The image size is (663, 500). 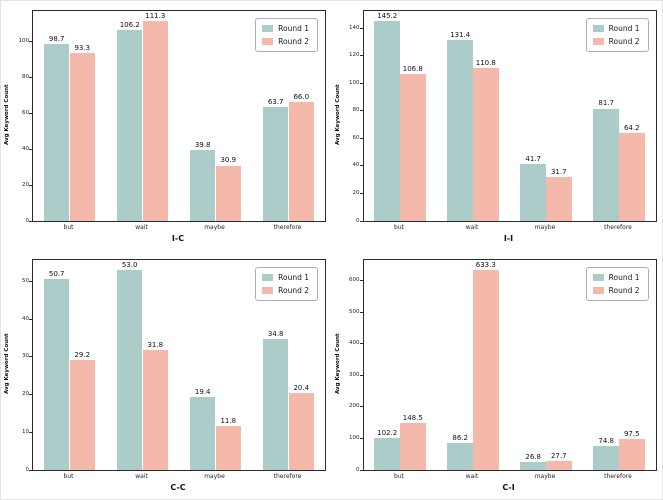 What do you see at coordinates (533, 456) in the screenshot?
I see `bar-value-label: 26.8` at bounding box center [533, 456].